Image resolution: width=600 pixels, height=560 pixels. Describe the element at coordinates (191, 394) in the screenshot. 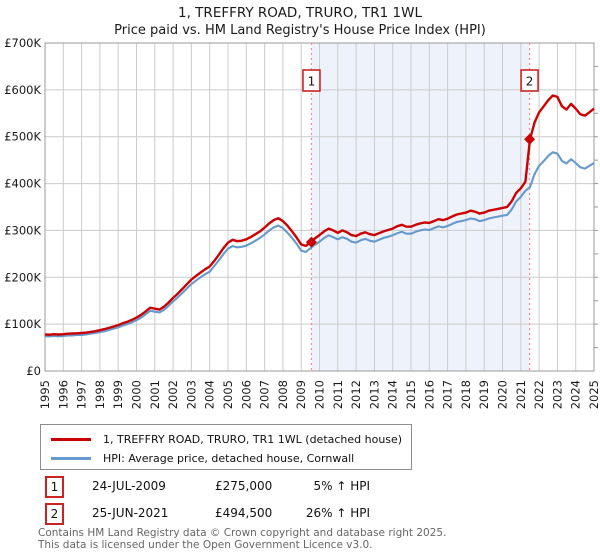

I see `svg-text: 2003` at that location.